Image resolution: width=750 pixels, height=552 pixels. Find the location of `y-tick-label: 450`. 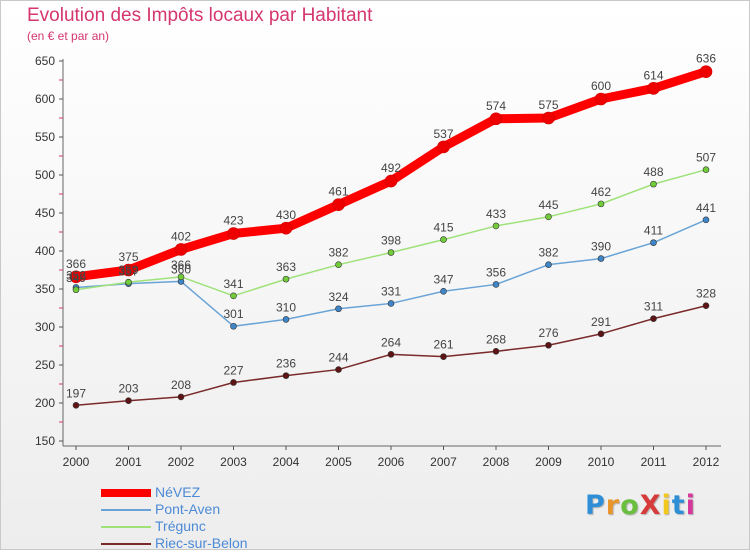

y-tick-label: 450 is located at coordinates (45, 213).